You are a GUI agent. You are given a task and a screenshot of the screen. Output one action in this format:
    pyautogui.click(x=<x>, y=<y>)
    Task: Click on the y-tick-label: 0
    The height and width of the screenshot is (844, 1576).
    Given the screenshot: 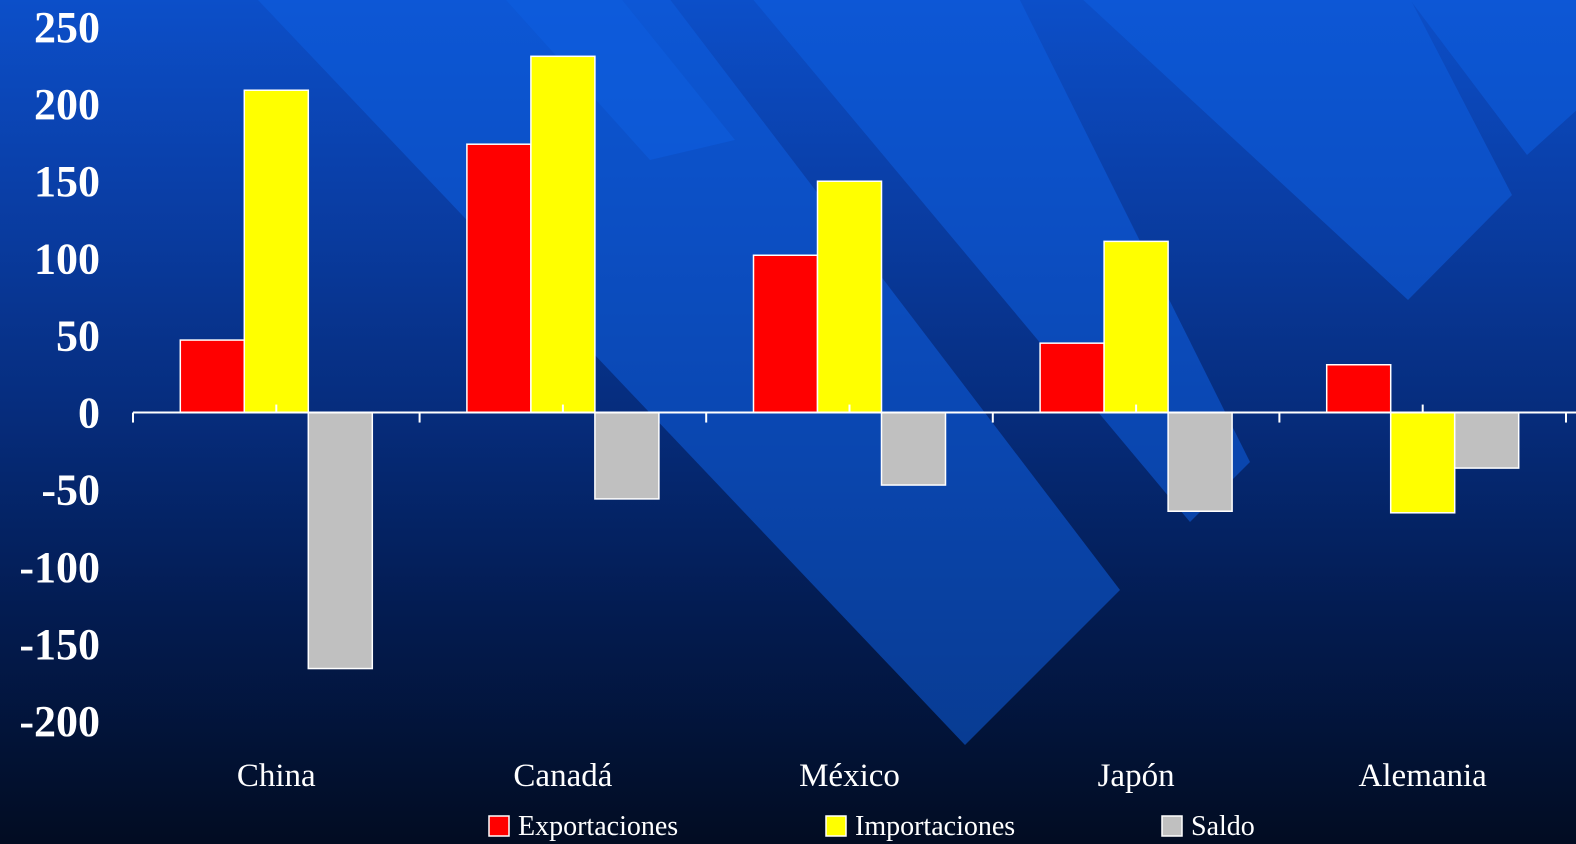 What is the action you would take?
    pyautogui.click(x=89, y=413)
    